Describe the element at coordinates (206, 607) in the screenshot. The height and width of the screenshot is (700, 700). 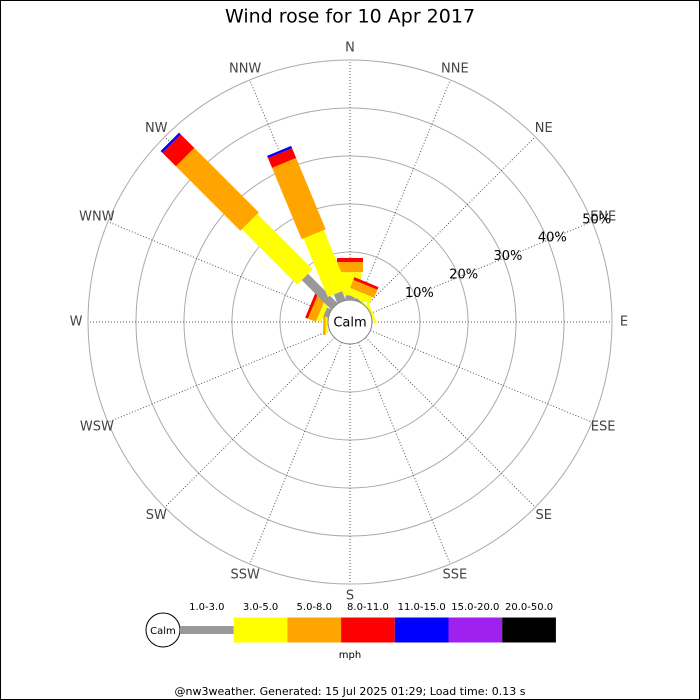
I see `legend-label: 1.0-3.0` at that location.